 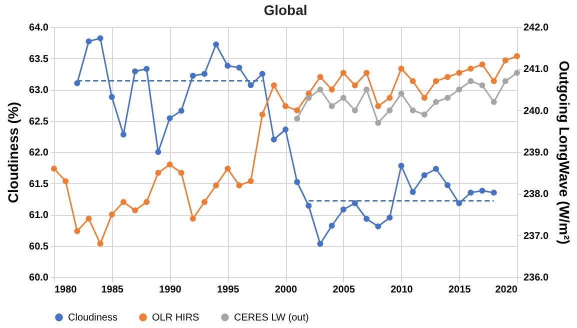 What do you see at coordinates (536, 70) in the screenshot?
I see `y2-tick-label: 241.0` at bounding box center [536, 70].